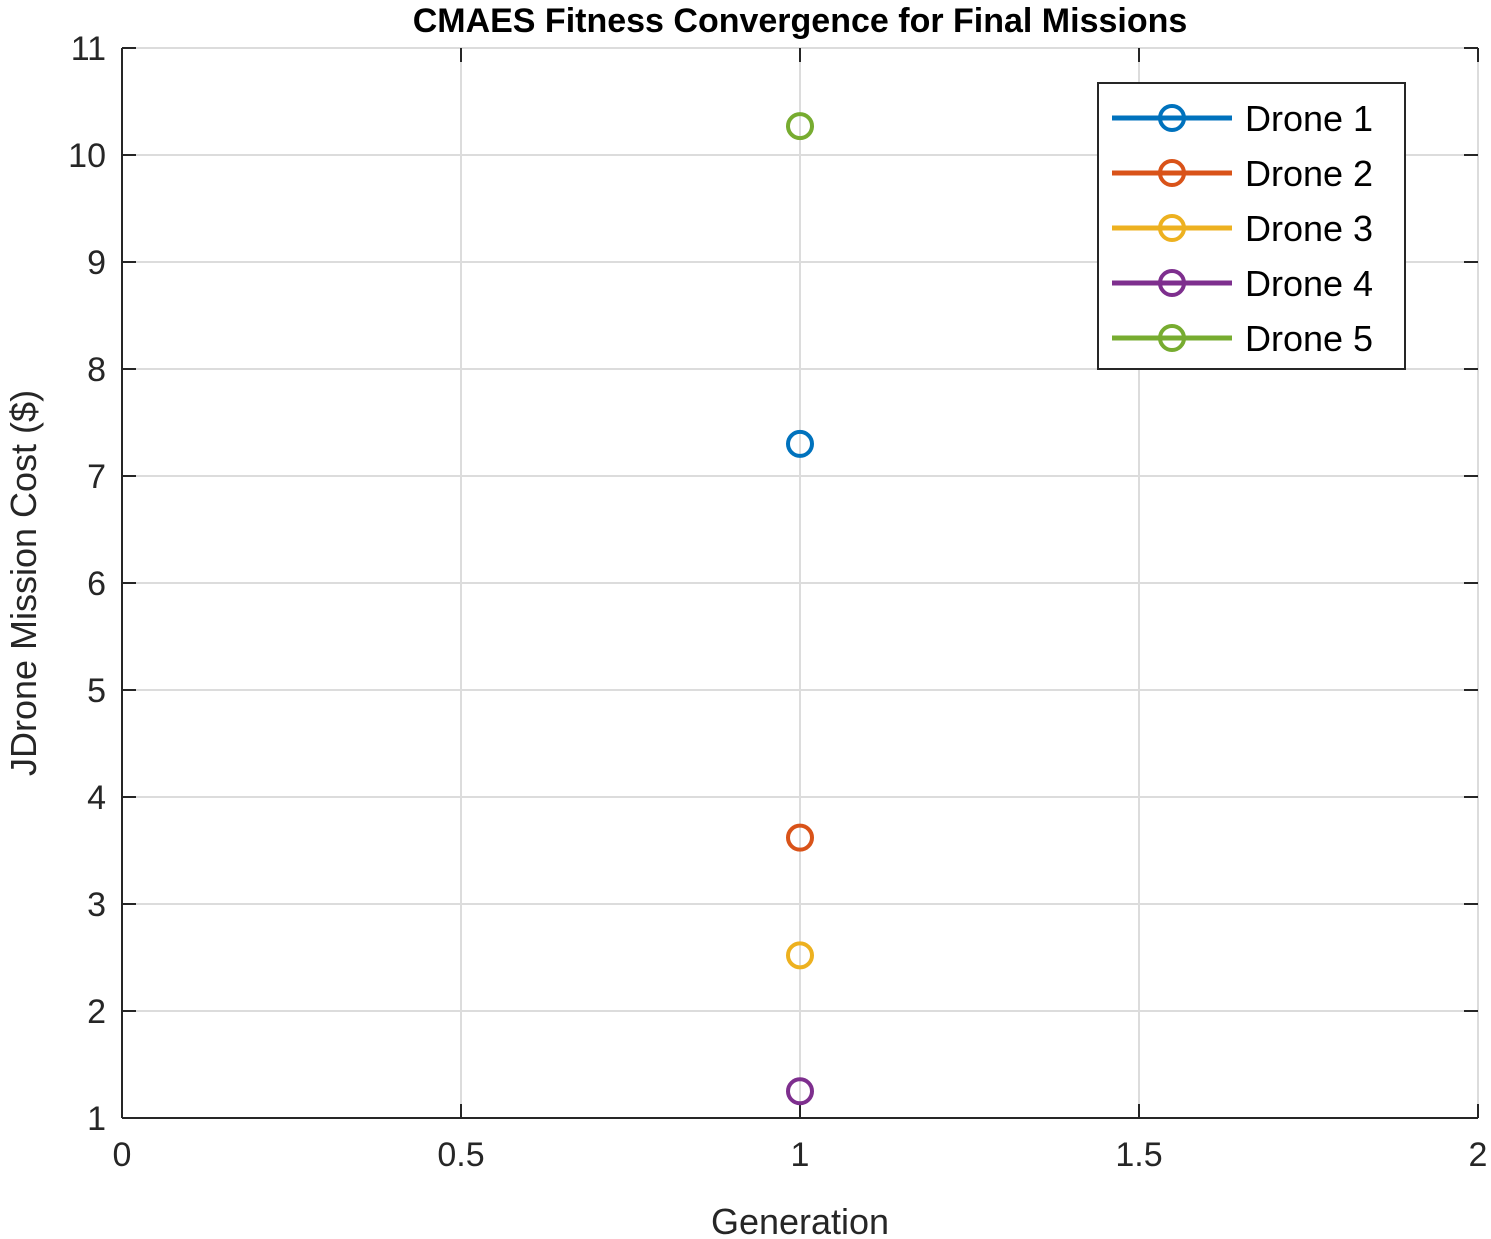 The height and width of the screenshot is (1239, 1491). Describe the element at coordinates (96, 1119) in the screenshot. I see `y-tick-label: 1` at that location.